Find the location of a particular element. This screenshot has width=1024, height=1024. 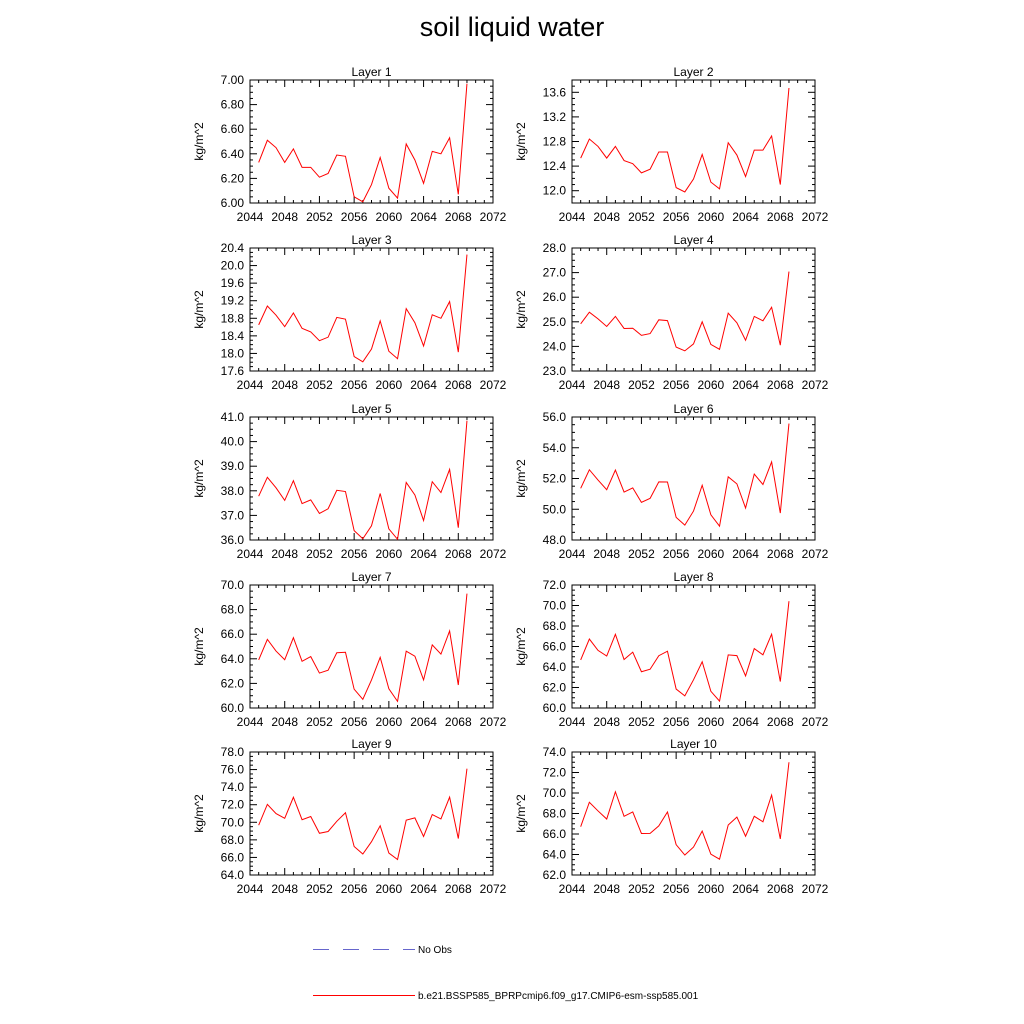

y-tick-label: 12.4 is located at coordinates (555, 166).